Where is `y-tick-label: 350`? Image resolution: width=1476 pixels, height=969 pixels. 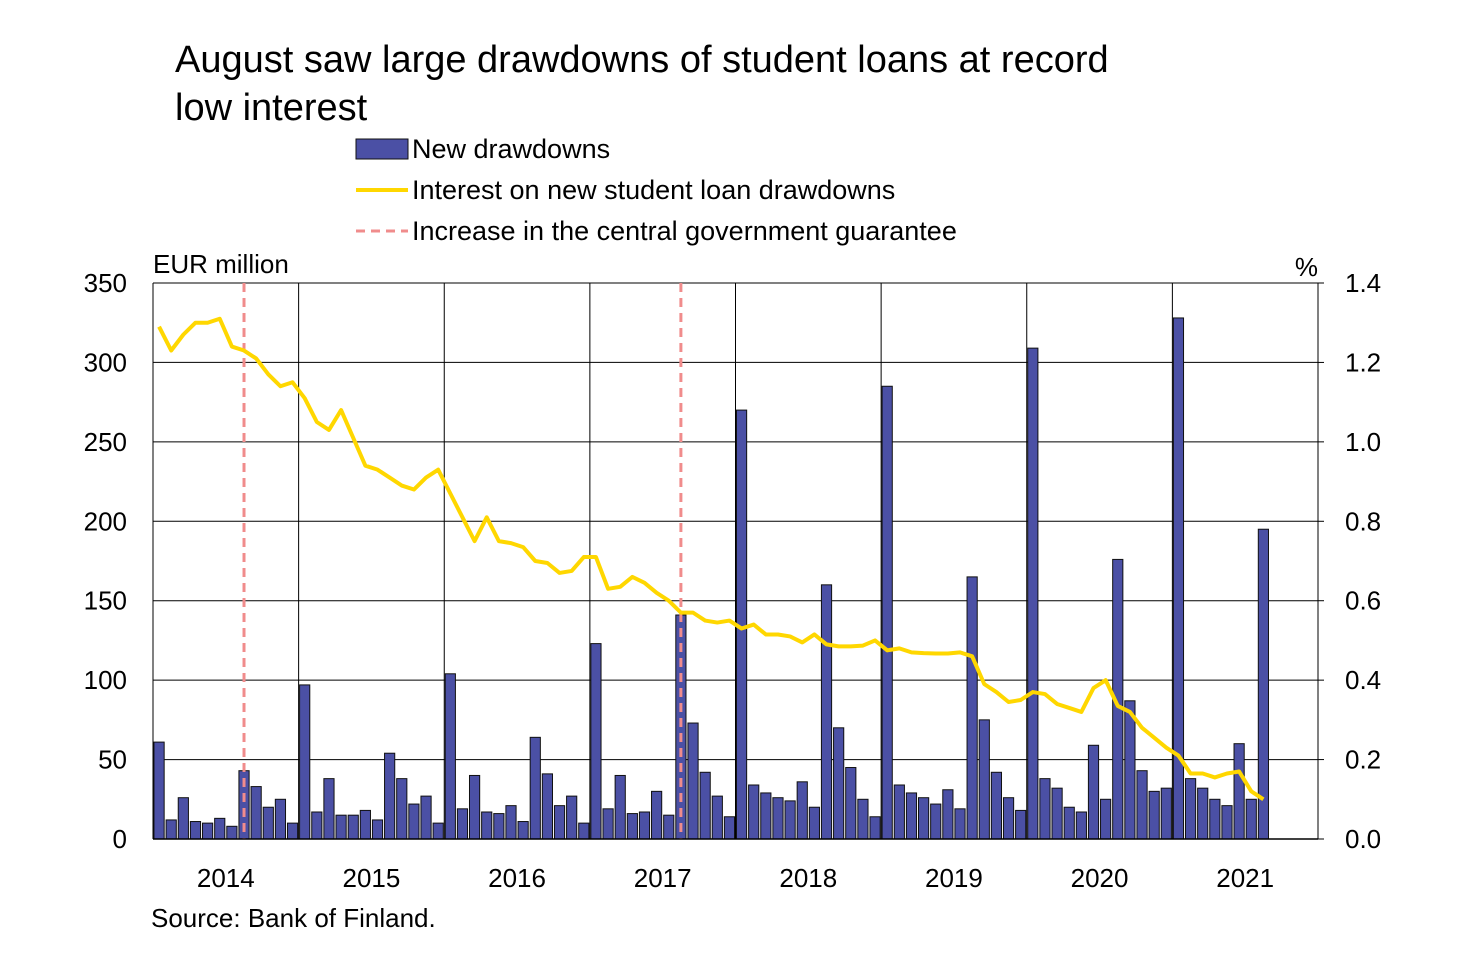
y-tick-label: 350 is located at coordinates (105, 283).